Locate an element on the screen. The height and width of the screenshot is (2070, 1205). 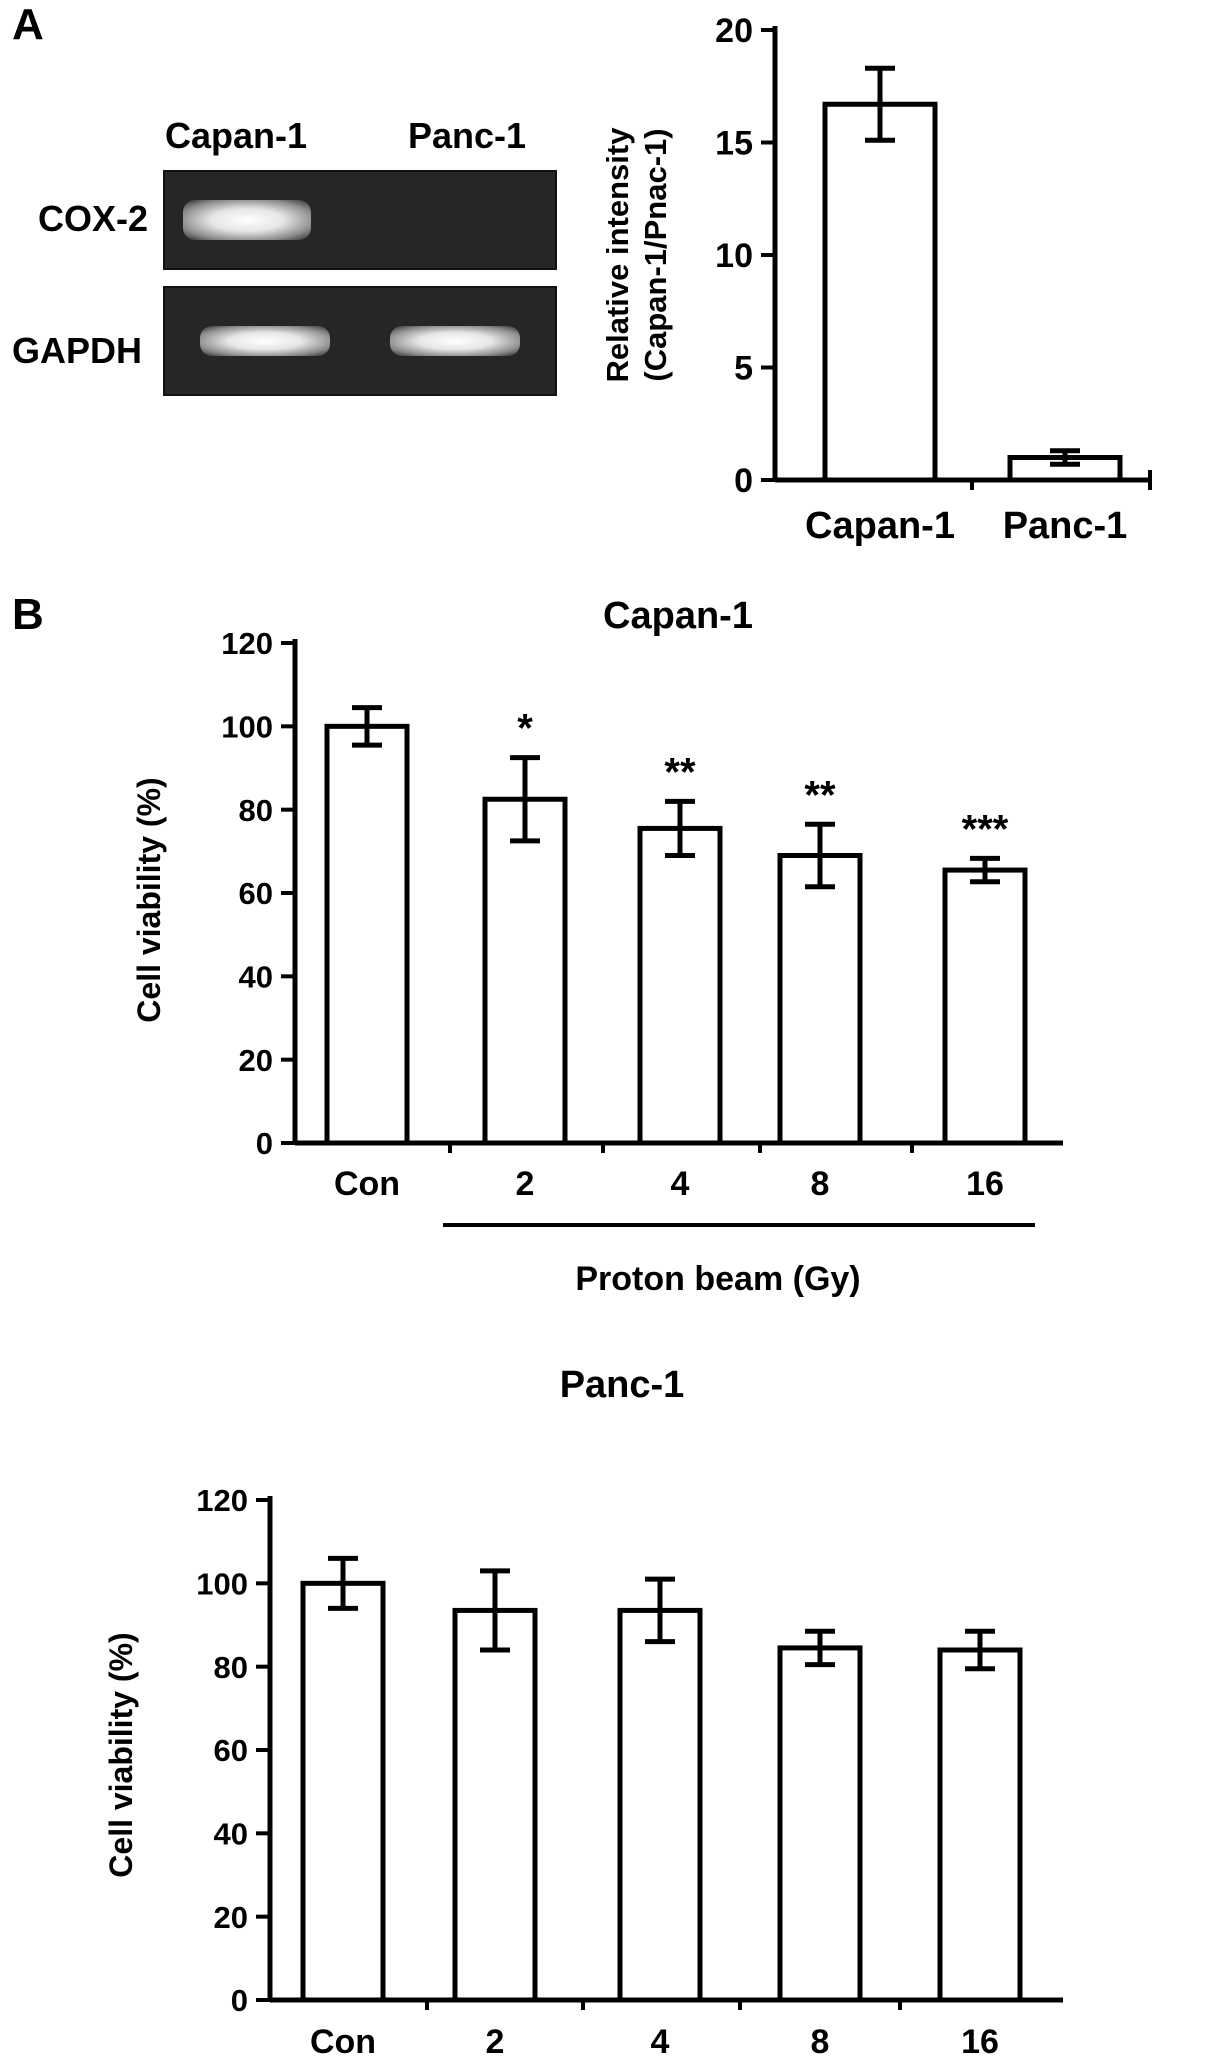
capan-x-axis-label: Proton beam (Gy) is located at coordinates (717, 1279).